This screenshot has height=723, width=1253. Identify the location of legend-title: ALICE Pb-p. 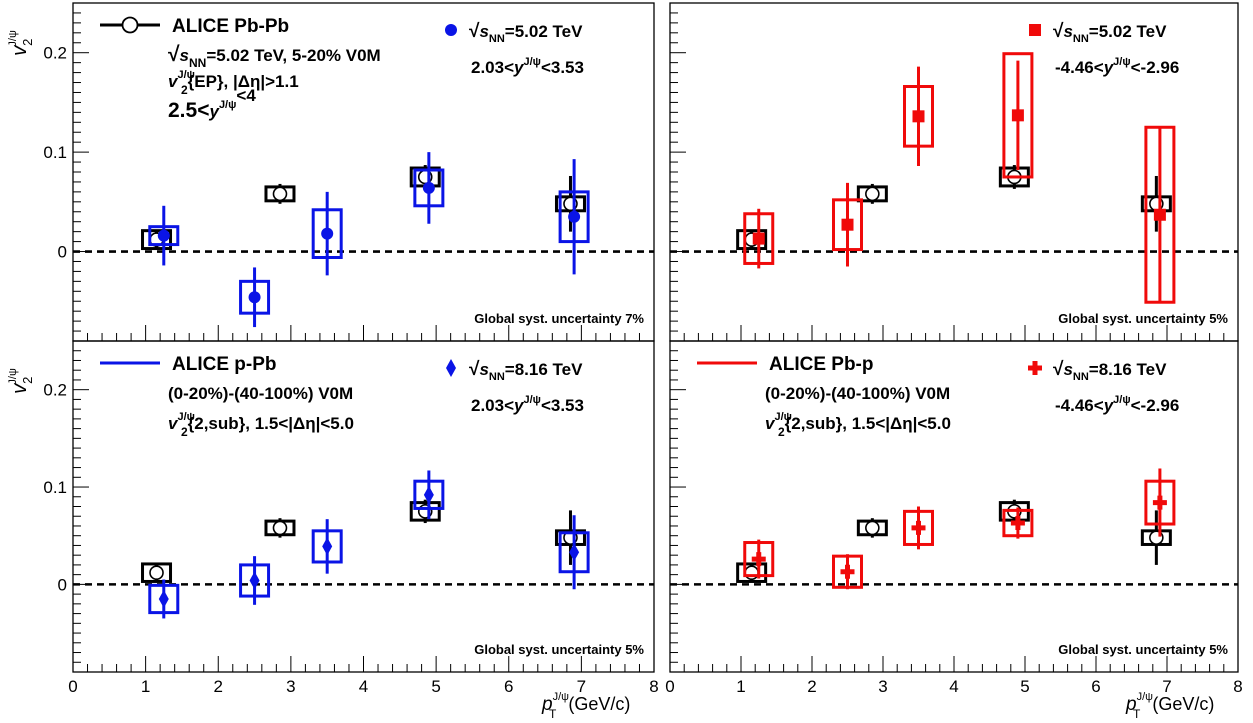
(821, 364).